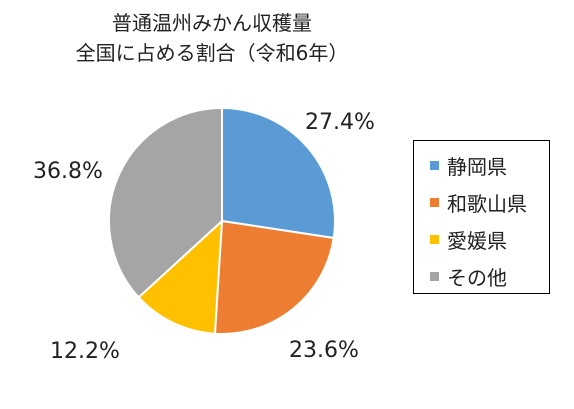 The width and height of the screenshot is (574, 409). I want to click on legend-item-shizuoka: 静岡県, so click(489, 165).